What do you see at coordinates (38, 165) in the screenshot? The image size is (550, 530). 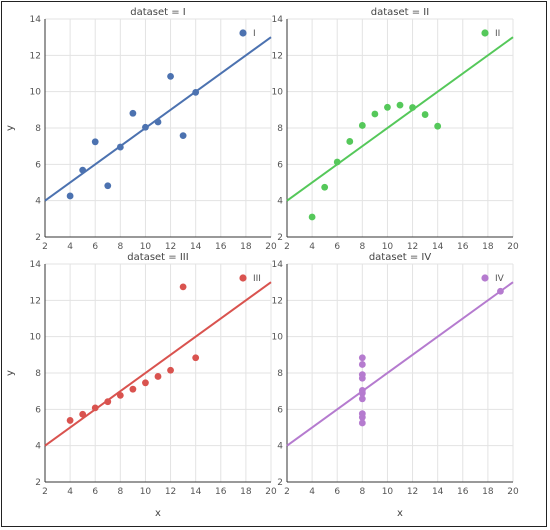 I see `y-tick-label: 6` at bounding box center [38, 165].